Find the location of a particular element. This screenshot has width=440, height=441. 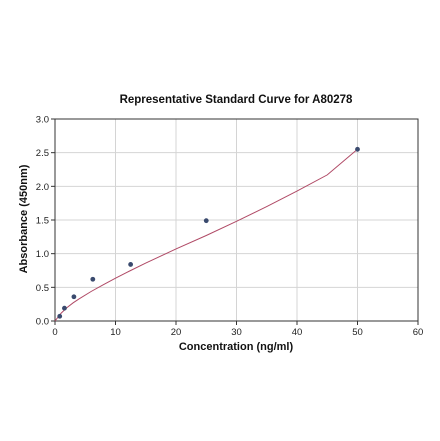

x-tick-label: 50 is located at coordinates (357, 332).